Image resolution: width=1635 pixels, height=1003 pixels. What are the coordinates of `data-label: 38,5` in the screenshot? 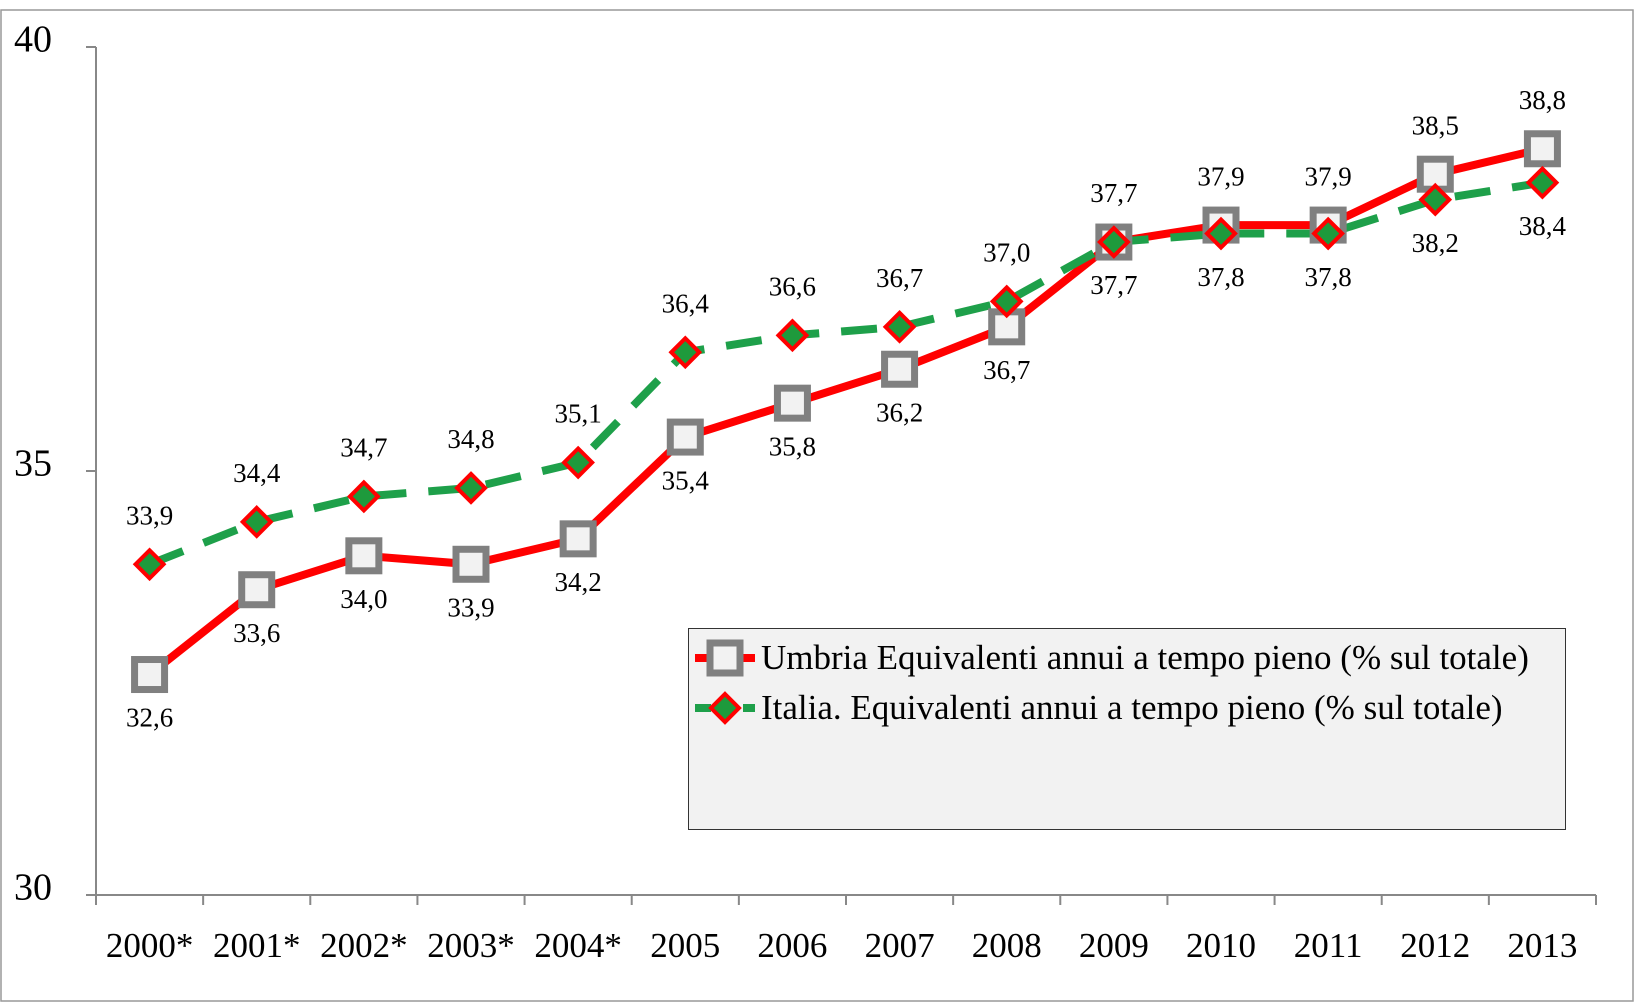 It's located at (1435, 125).